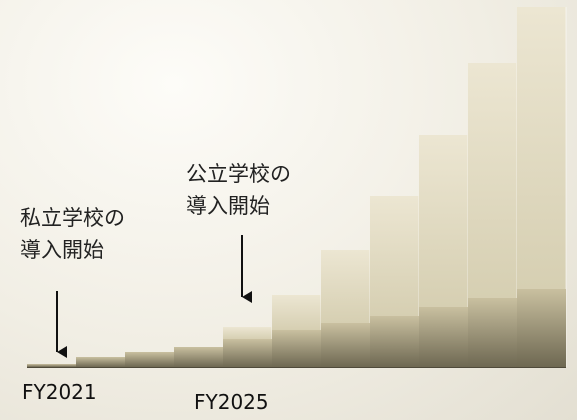  Describe the element at coordinates (394, 256) in the screenshot. I see `bar-upper-fy2028` at that location.